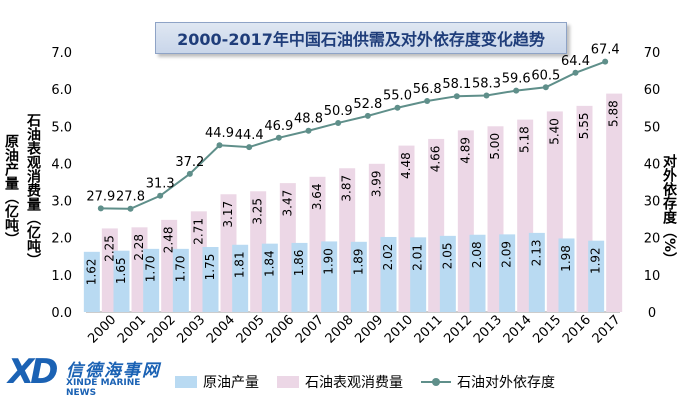  Describe the element at coordinates (91, 271) in the screenshot. I see `data-label-production: 1.62` at that location.